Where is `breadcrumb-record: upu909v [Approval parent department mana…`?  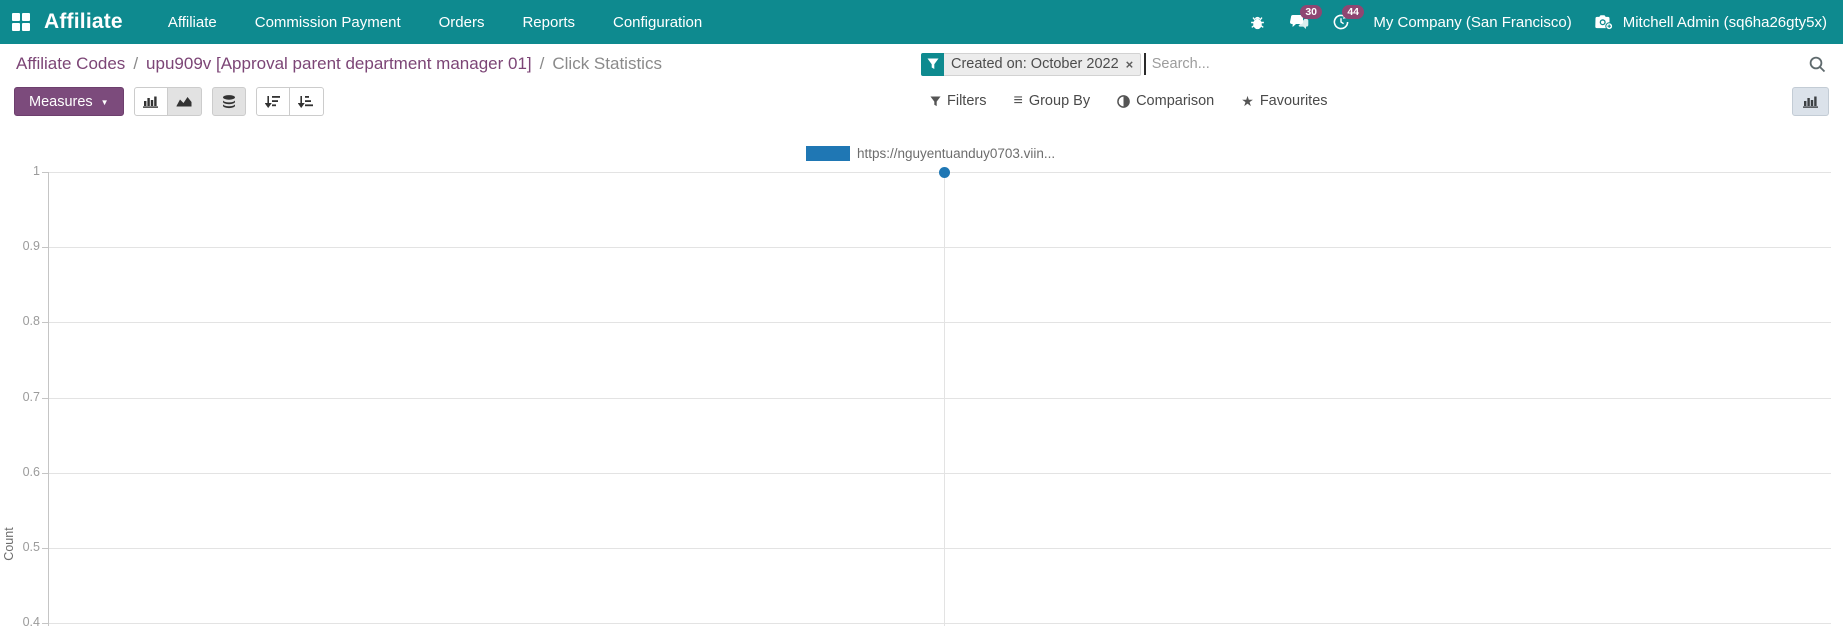
breadcrumb-record: upu909v [Approval parent department mana… is located at coordinates (339, 63).